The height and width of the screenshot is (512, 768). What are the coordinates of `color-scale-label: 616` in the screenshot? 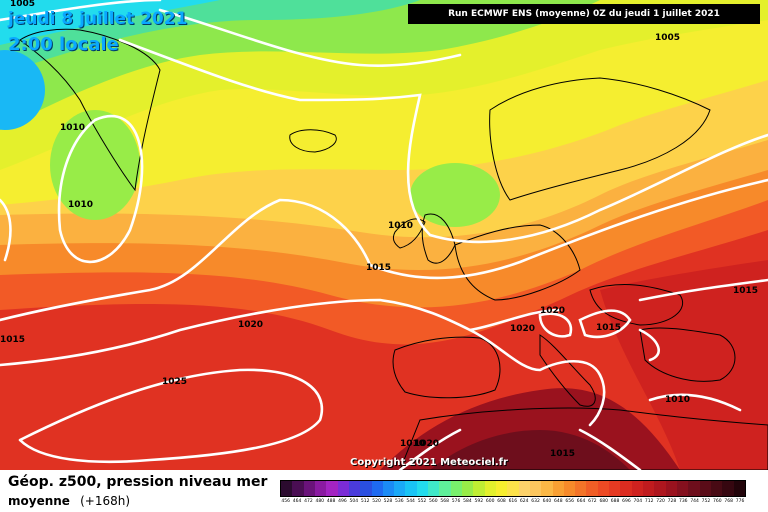 It's located at (513, 501).